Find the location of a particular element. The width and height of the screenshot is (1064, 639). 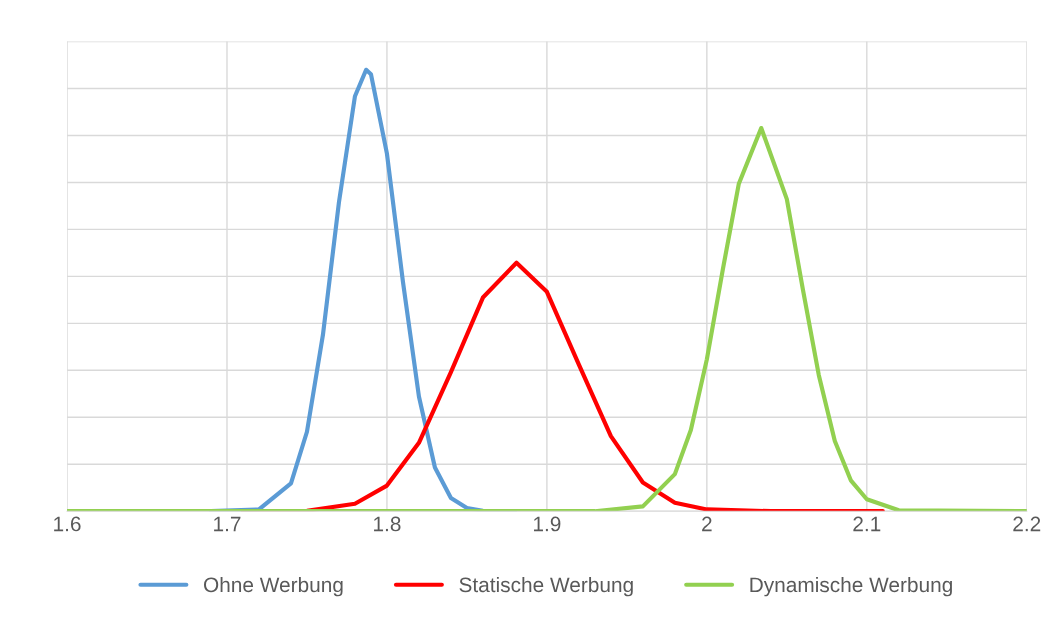

x-tick-label: 1.9 is located at coordinates (547, 524).